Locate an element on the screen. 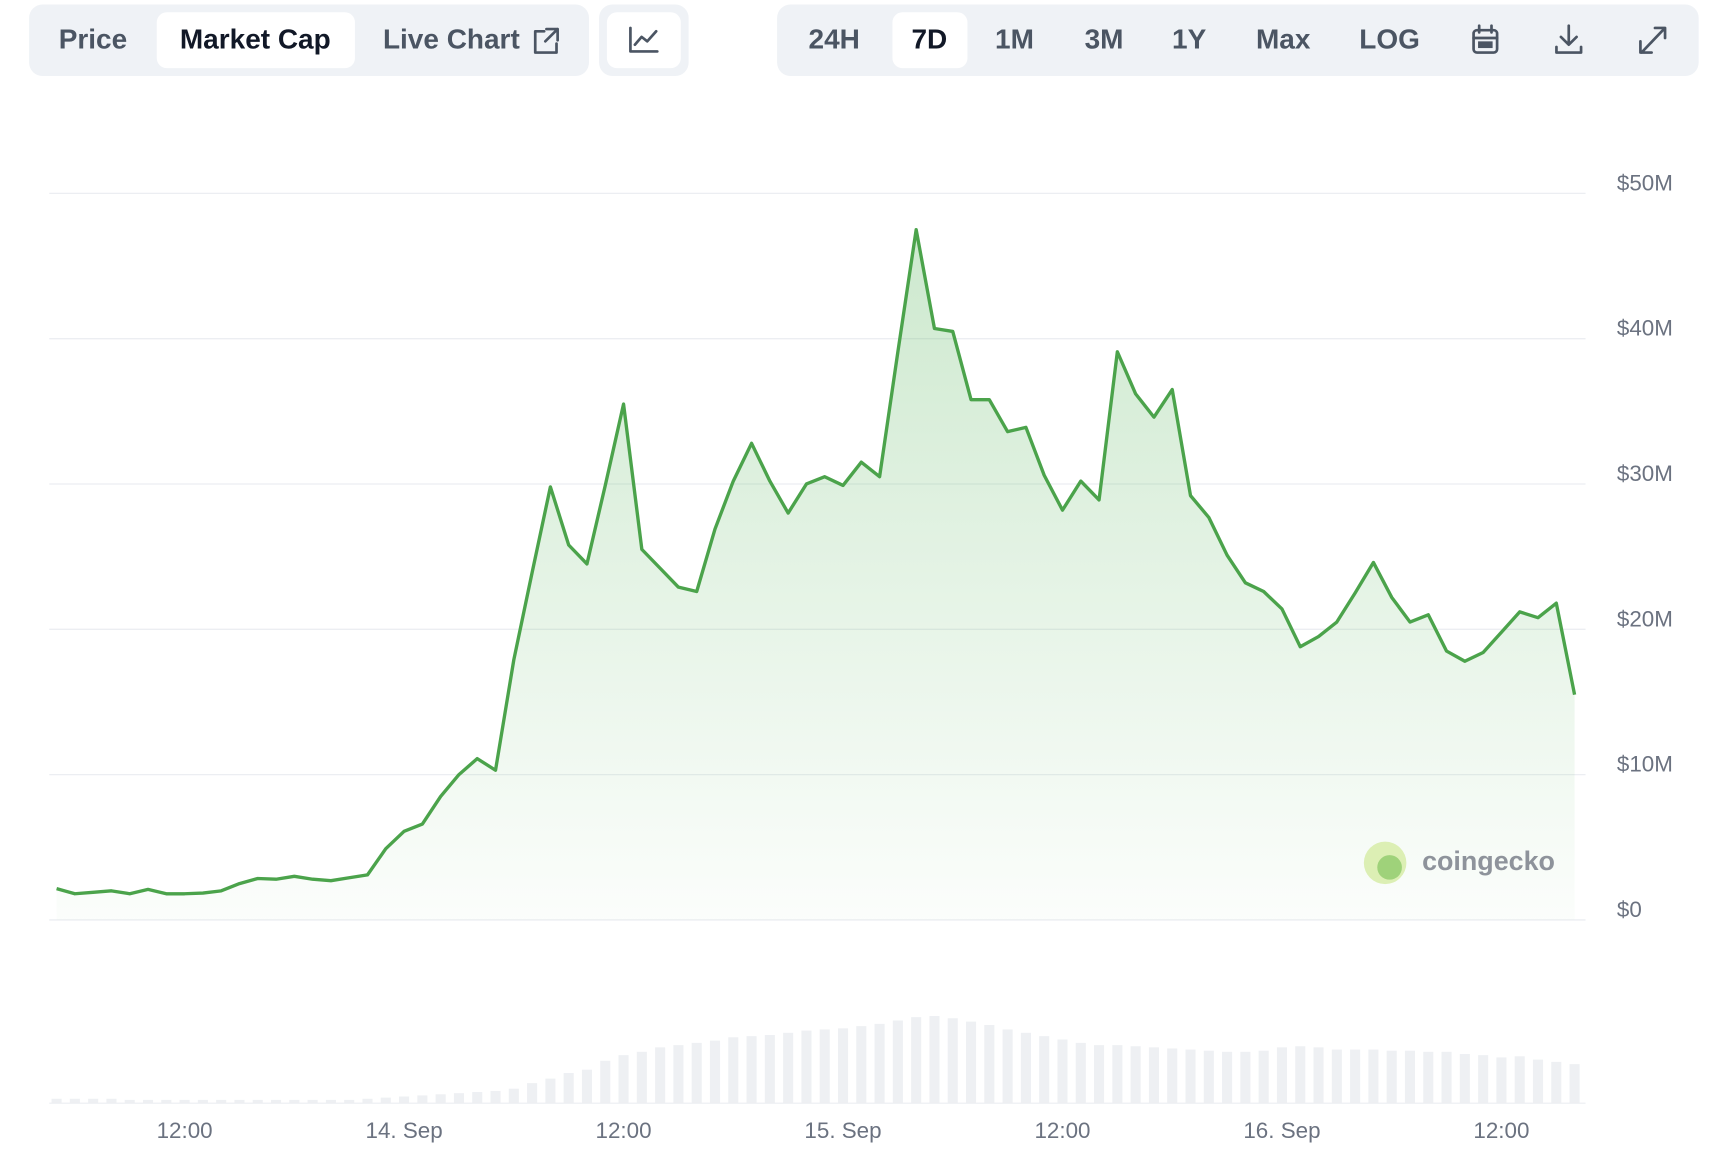  fullscreen-button is located at coordinates (1653, 40).